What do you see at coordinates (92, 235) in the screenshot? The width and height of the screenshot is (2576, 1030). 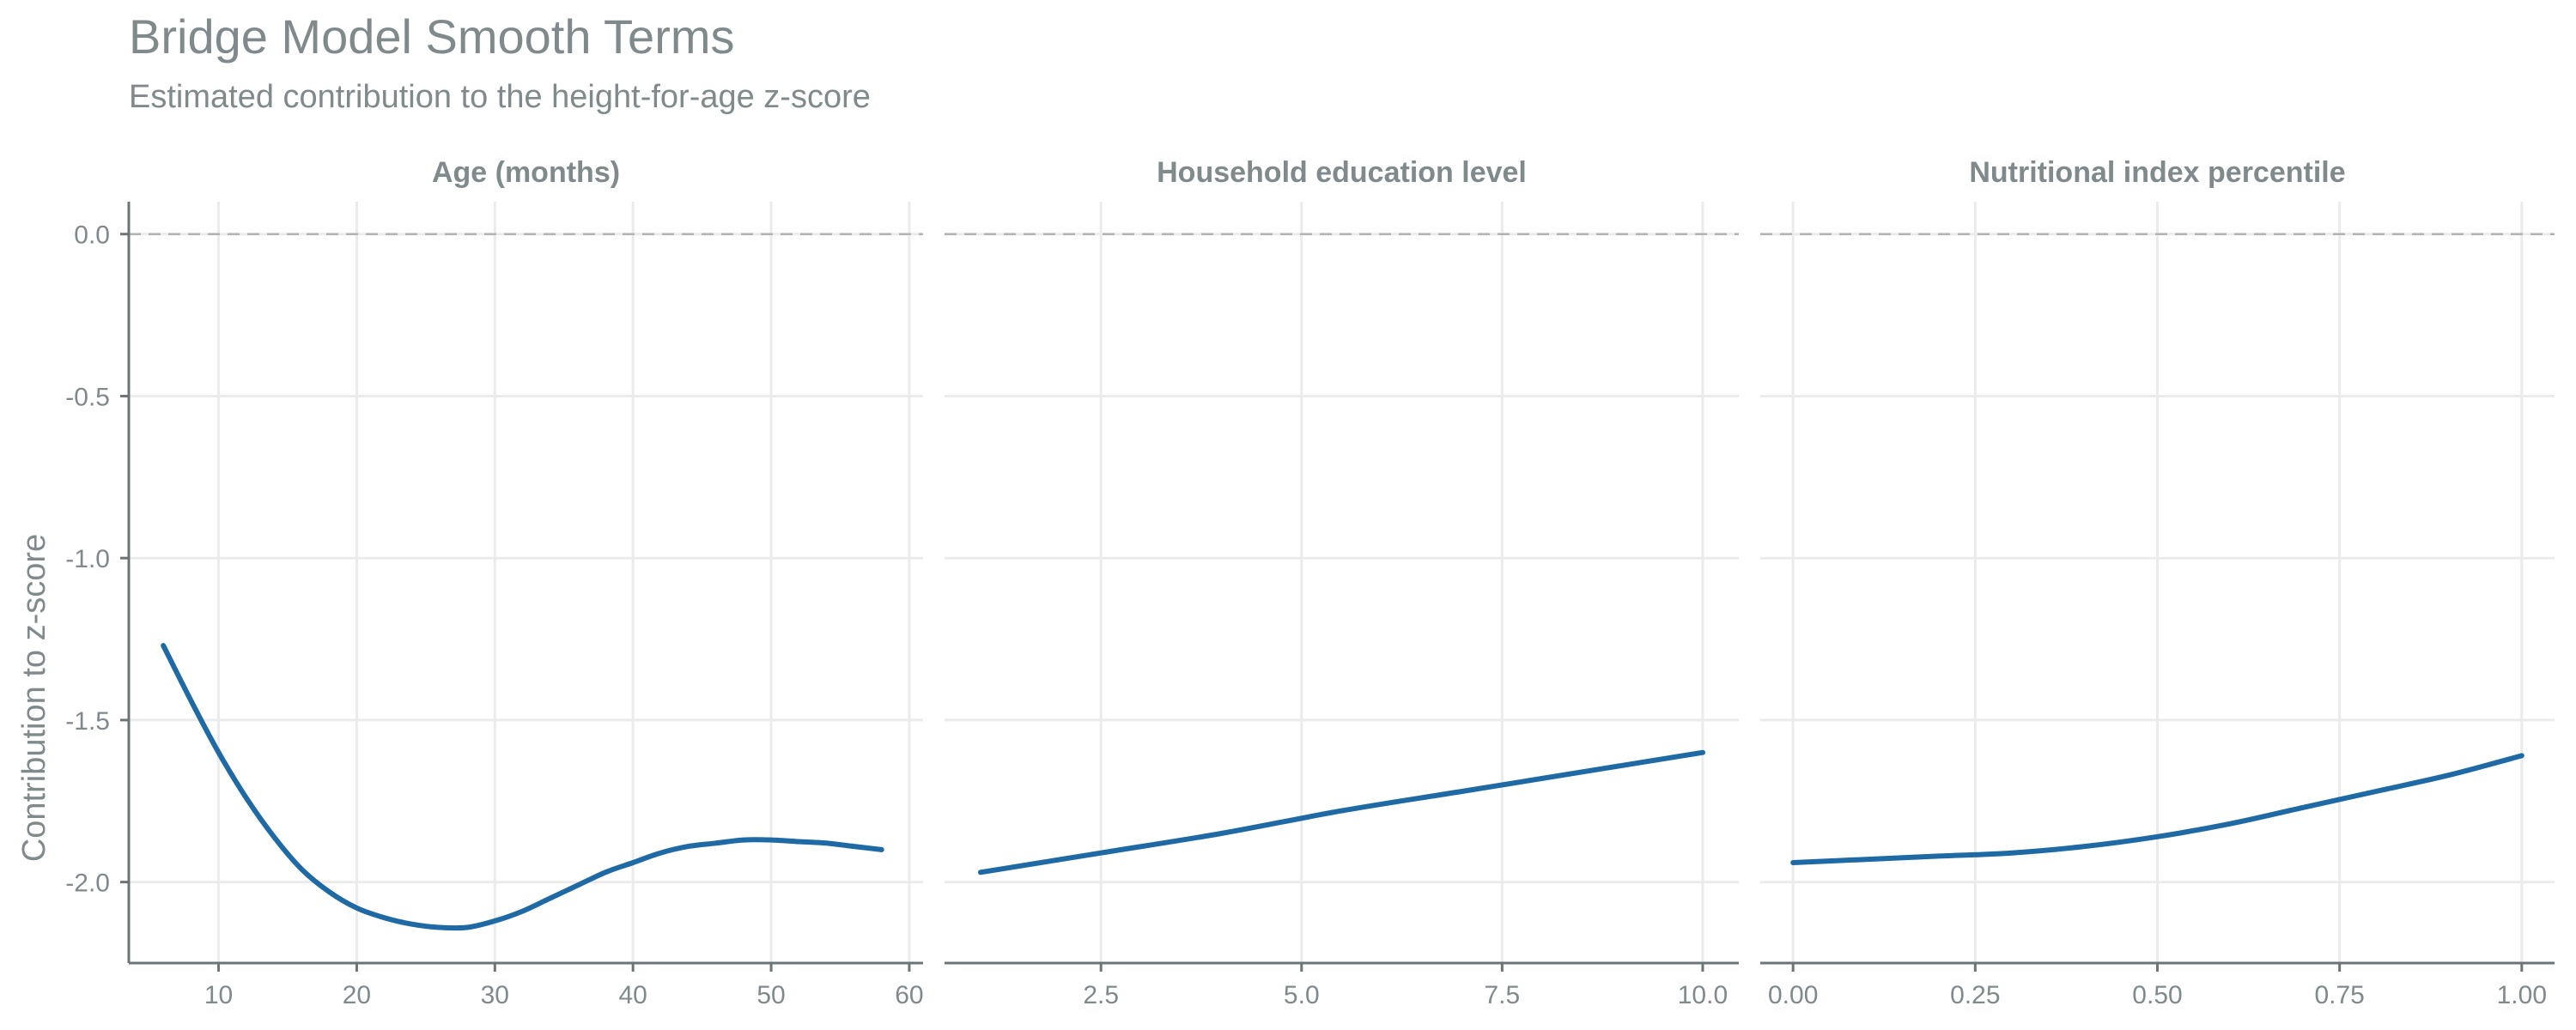 I see `y-tick-label: 0.0` at bounding box center [92, 235].